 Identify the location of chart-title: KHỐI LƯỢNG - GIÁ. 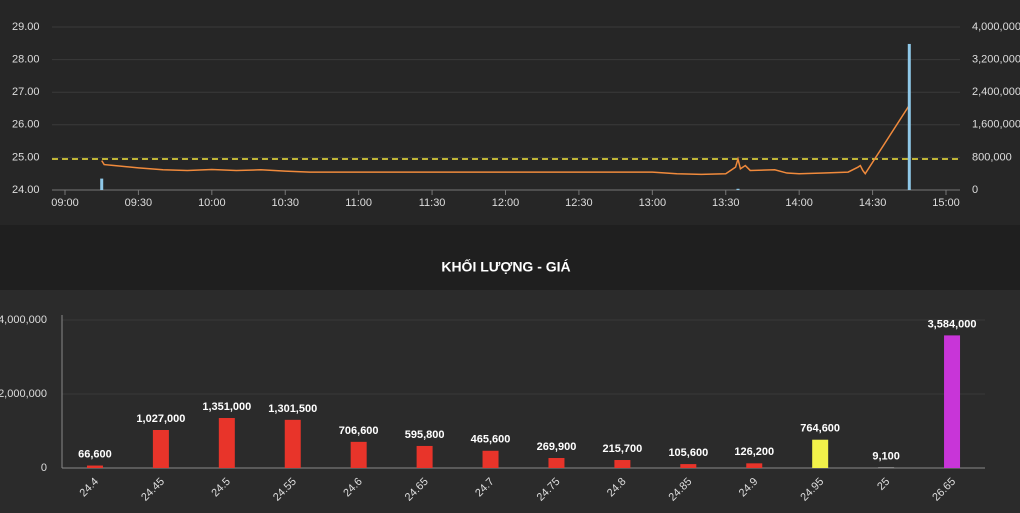
(505, 266).